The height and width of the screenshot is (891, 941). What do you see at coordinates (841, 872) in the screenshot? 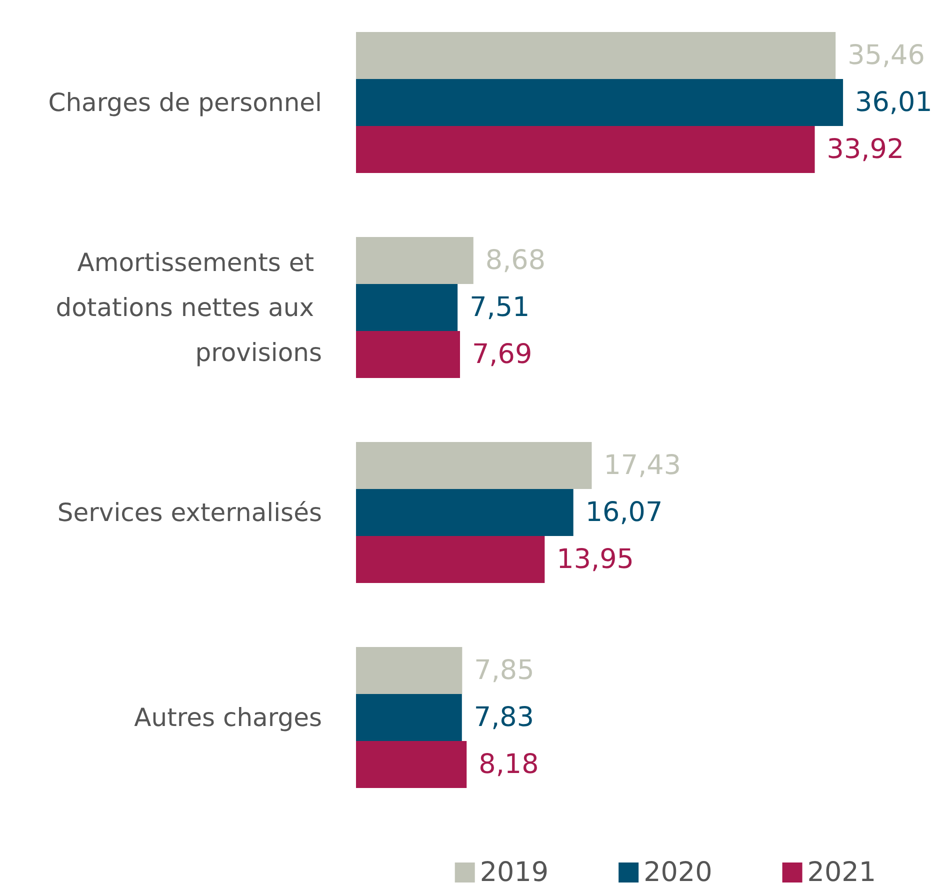
I see `legend-label: 2021` at bounding box center [841, 872].